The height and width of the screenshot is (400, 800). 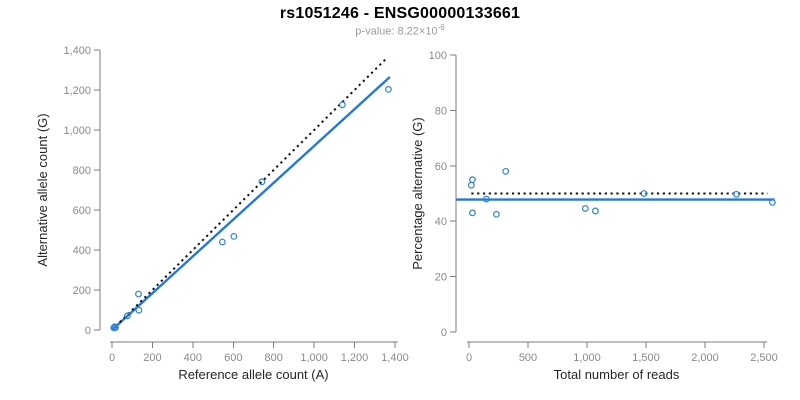 What do you see at coordinates (617, 374) in the screenshot?
I see `right-x-axis-label: Total number of reads` at bounding box center [617, 374].